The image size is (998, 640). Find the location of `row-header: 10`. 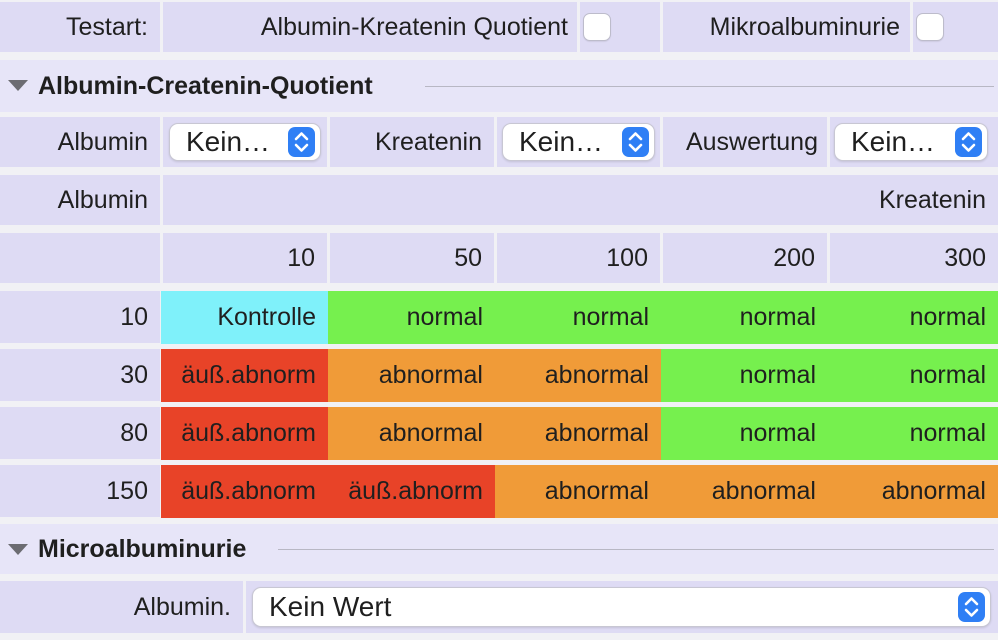

row-header: 10 is located at coordinates (80, 317).